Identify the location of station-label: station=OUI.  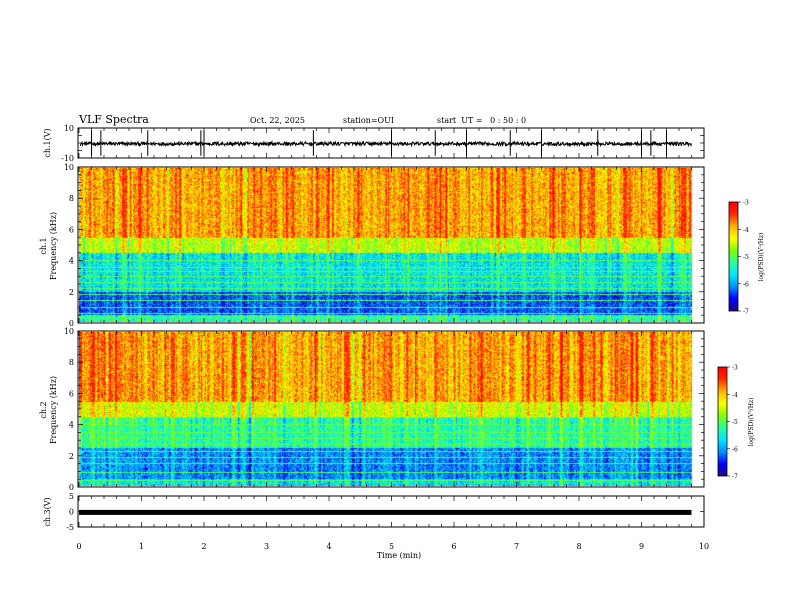
(368, 120).